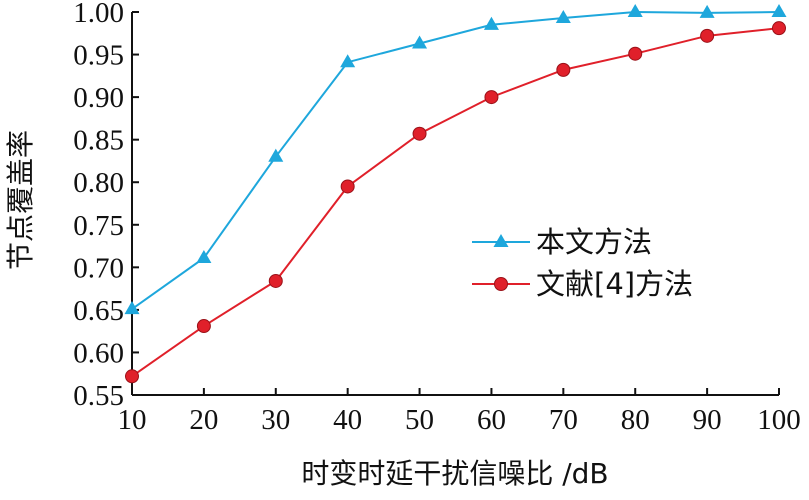 Image resolution: width=809 pixels, height=500 pixels. What do you see at coordinates (203, 420) in the screenshot?
I see `x-tick-label: 20` at bounding box center [203, 420].